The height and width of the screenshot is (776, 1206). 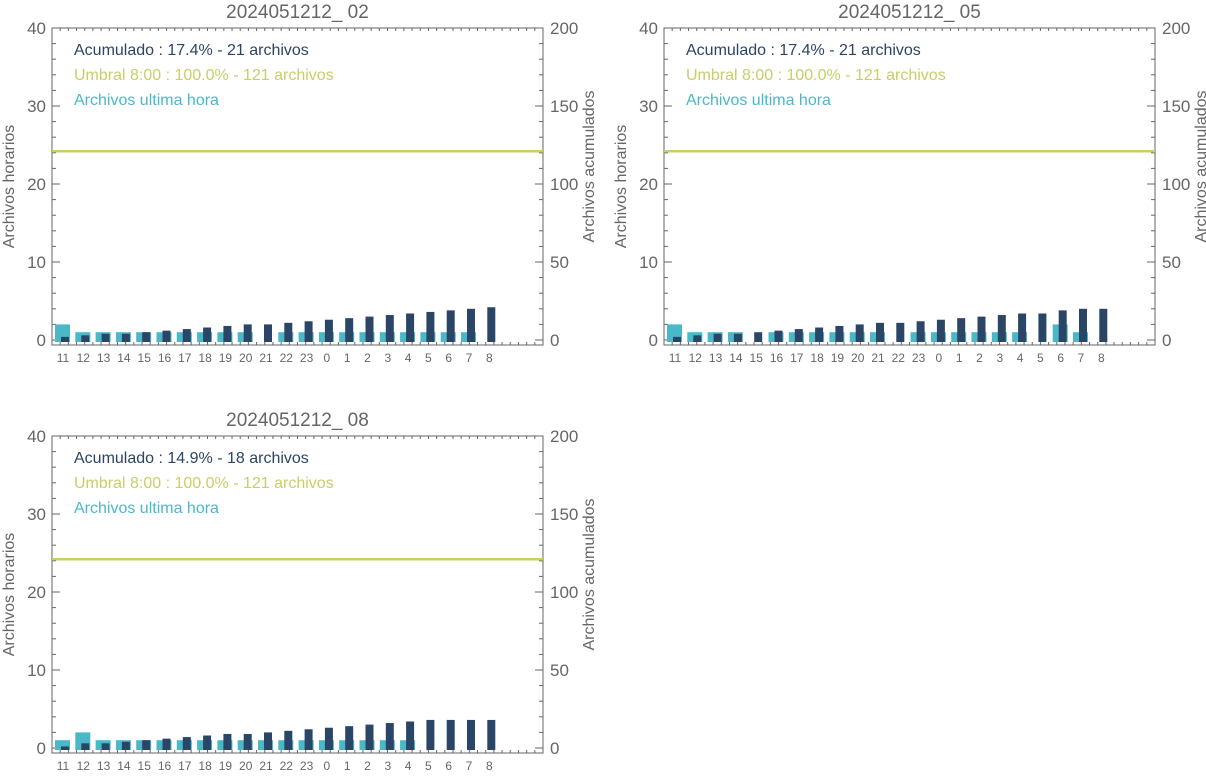 What do you see at coordinates (63, 358) in the screenshot?
I see `x-tick-label: 11` at bounding box center [63, 358].